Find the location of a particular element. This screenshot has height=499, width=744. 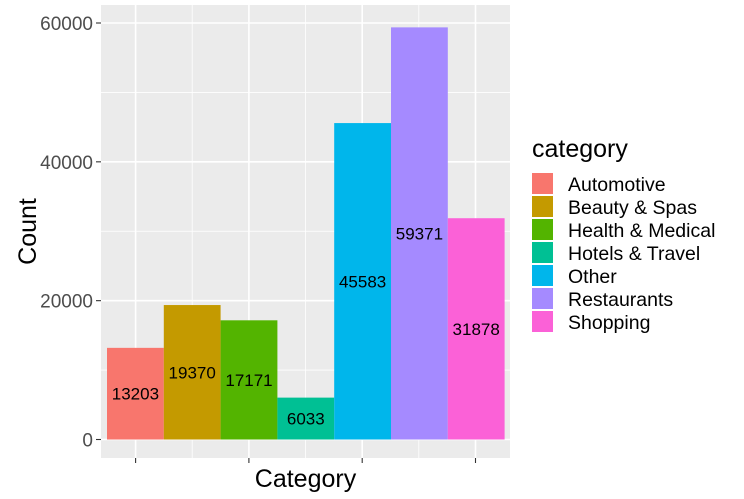

bar-value-label: 13203 is located at coordinates (135, 394).